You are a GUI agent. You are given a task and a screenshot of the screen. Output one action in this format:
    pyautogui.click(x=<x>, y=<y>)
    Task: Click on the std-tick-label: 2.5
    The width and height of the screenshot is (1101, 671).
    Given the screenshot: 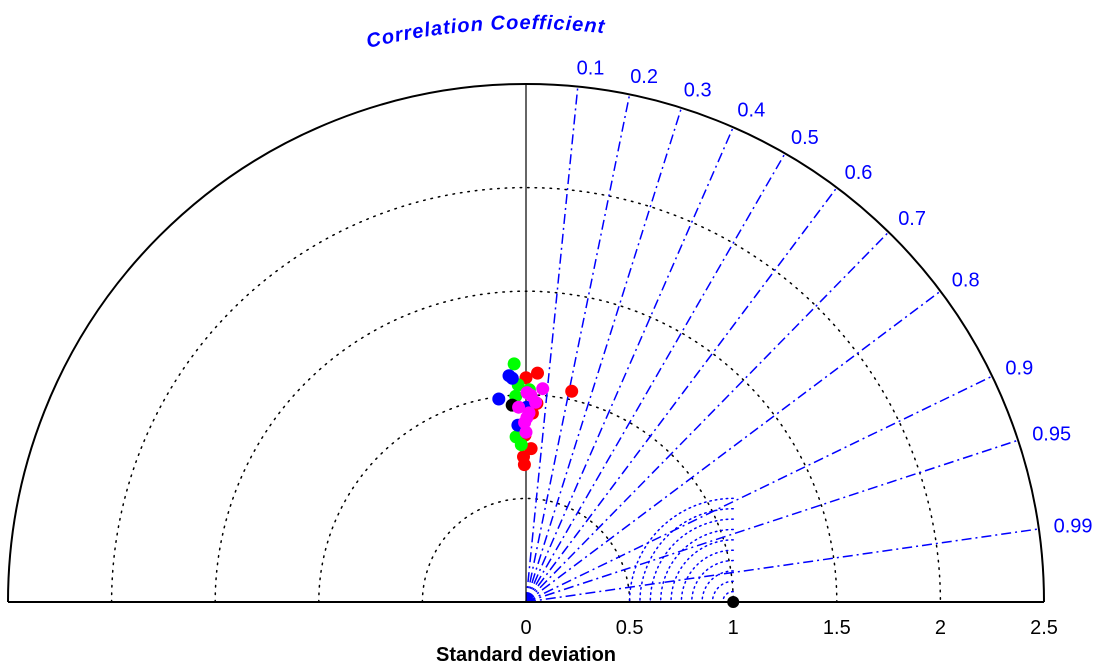 What is the action you would take?
    pyautogui.click(x=1044, y=628)
    